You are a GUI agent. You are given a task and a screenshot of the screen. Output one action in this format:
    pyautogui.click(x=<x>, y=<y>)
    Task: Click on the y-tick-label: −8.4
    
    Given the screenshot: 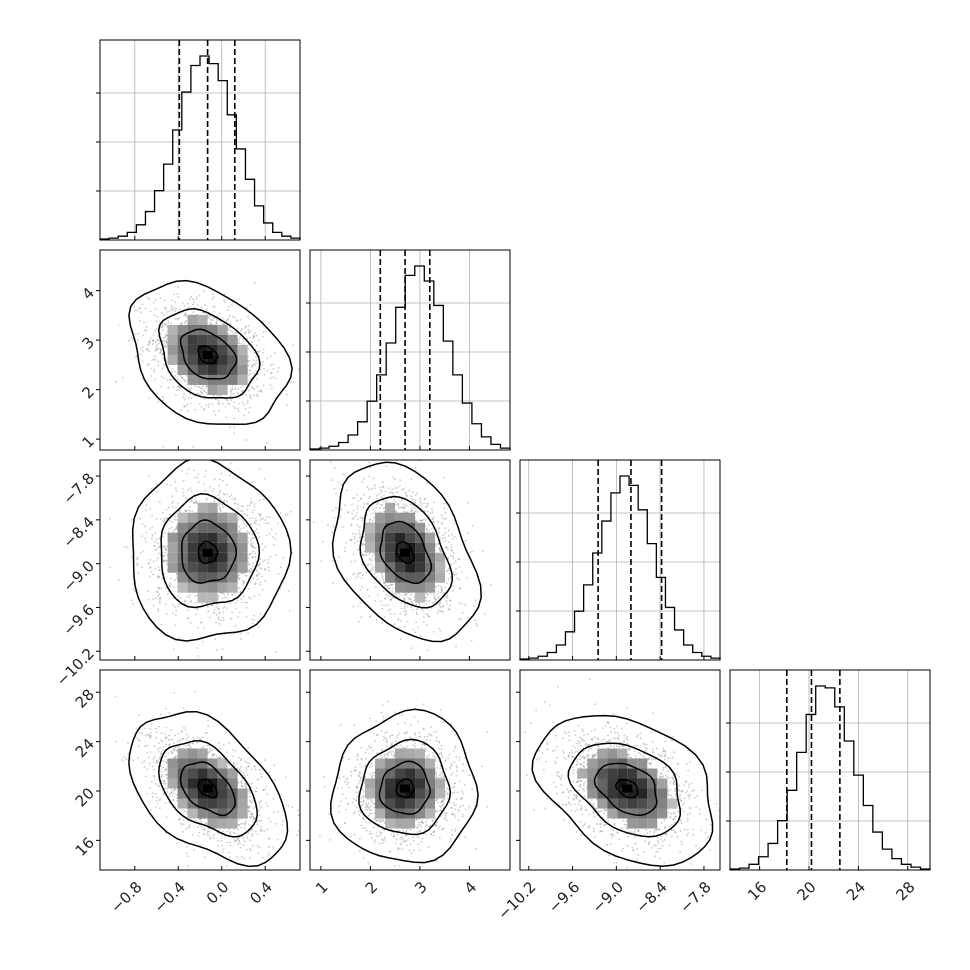 What is the action you would take?
    pyautogui.click(x=79, y=532)
    